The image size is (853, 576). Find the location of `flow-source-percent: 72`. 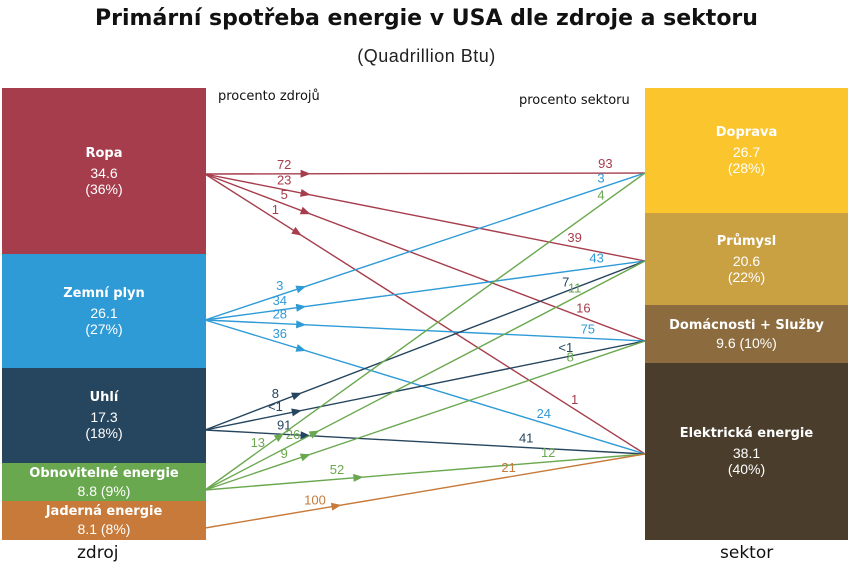

flow-source-percent: 72 is located at coordinates (284, 164).